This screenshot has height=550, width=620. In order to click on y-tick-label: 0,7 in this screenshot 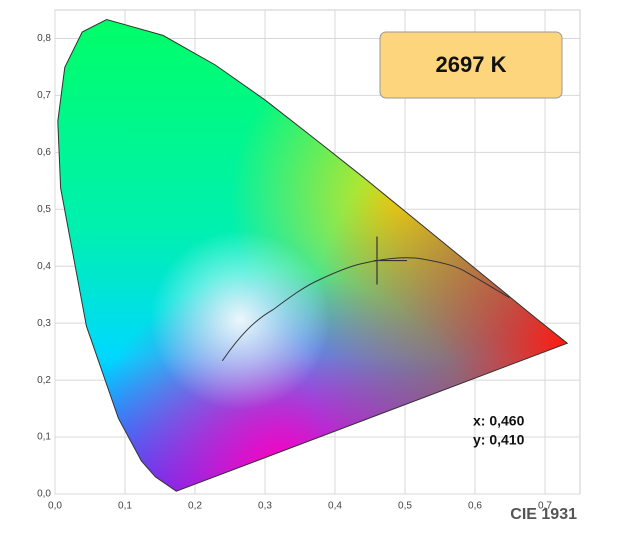, I will do `click(44, 95)`.